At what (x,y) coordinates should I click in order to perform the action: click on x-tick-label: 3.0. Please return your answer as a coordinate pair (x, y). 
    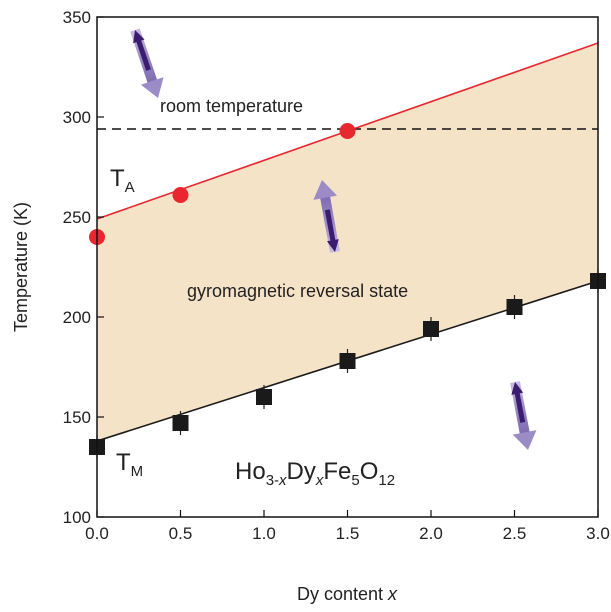
    Looking at the image, I should click on (598, 533).